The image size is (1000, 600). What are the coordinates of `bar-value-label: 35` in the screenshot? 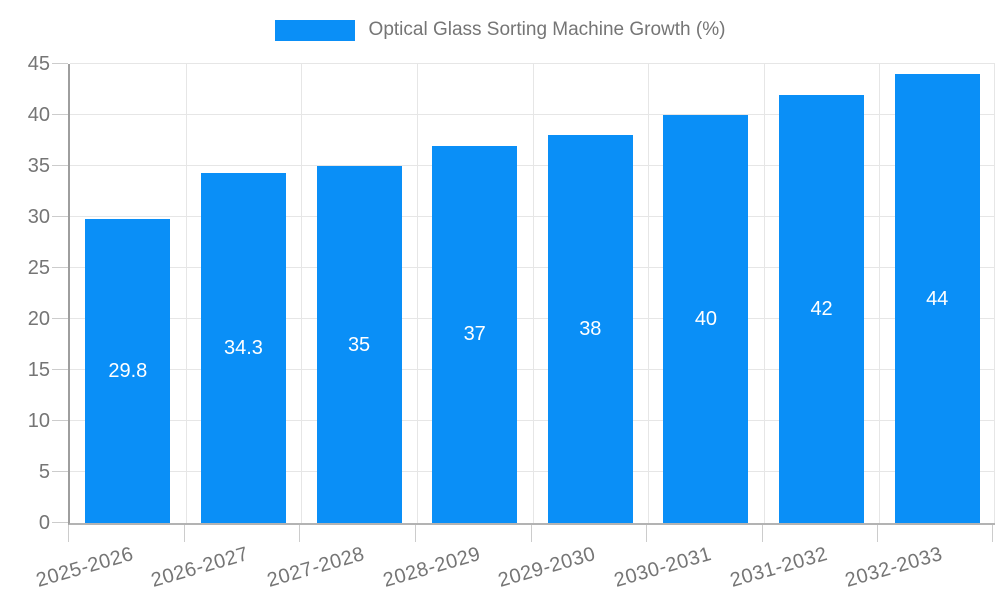 It's located at (359, 344).